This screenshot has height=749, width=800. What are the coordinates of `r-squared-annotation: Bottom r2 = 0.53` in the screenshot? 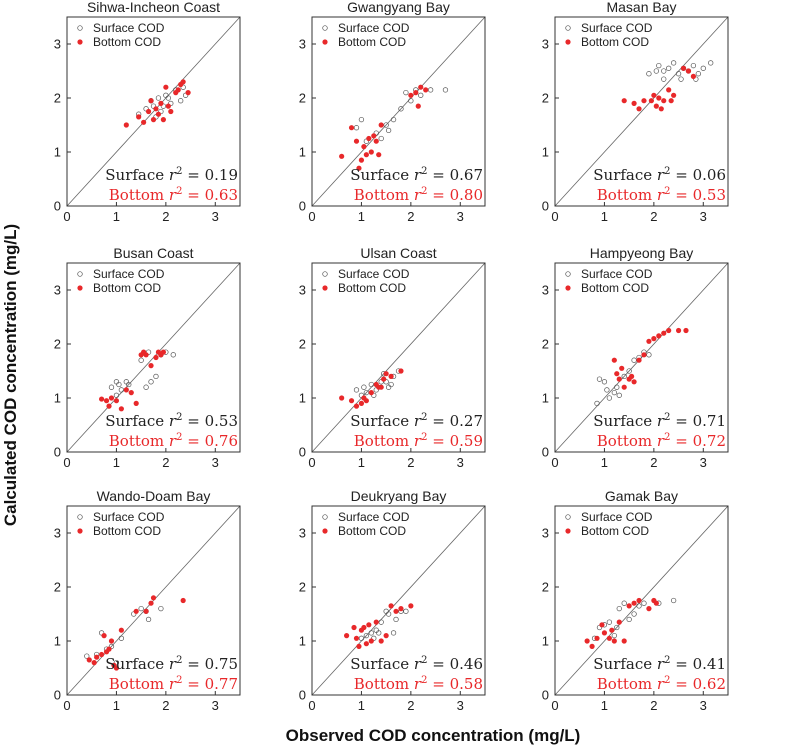 It's located at (661, 195).